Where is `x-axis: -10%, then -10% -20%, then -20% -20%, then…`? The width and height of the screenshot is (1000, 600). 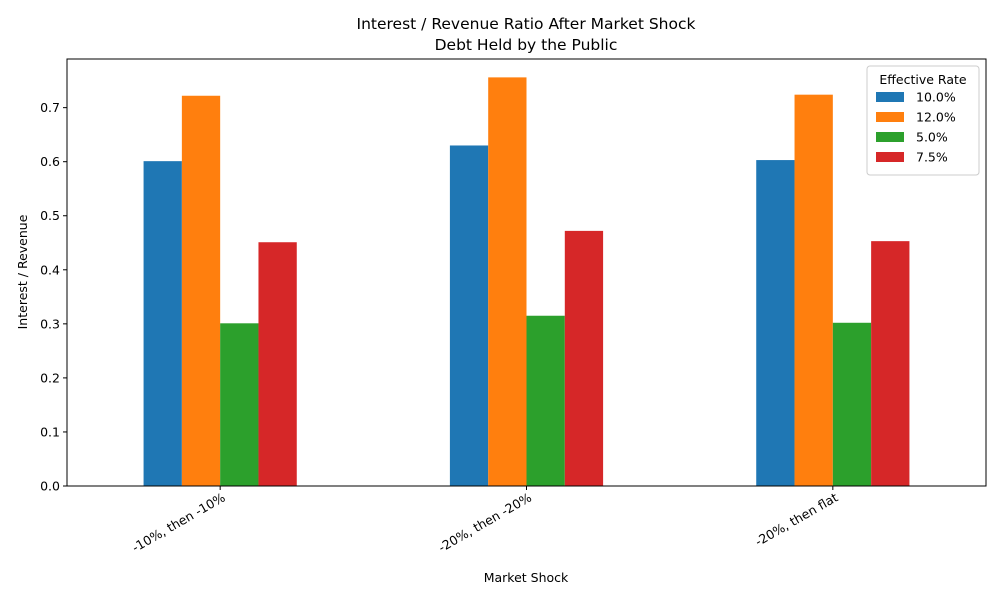 x-axis: -10%, then -10% -20%, then -20% -20%, then… is located at coordinates (484, 520).